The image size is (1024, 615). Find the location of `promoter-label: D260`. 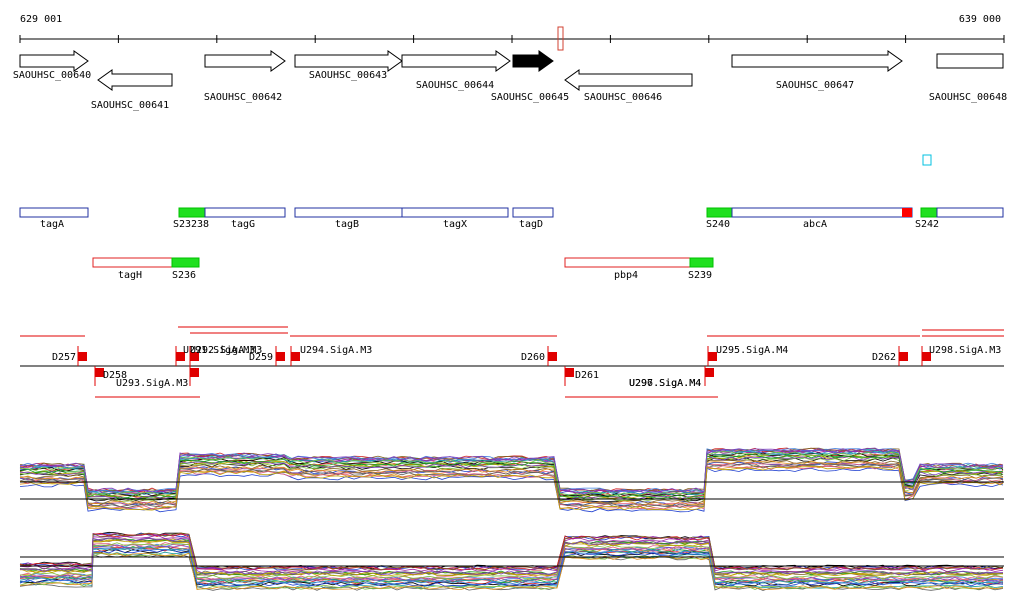

promoter-label: D260 is located at coordinates (533, 357).